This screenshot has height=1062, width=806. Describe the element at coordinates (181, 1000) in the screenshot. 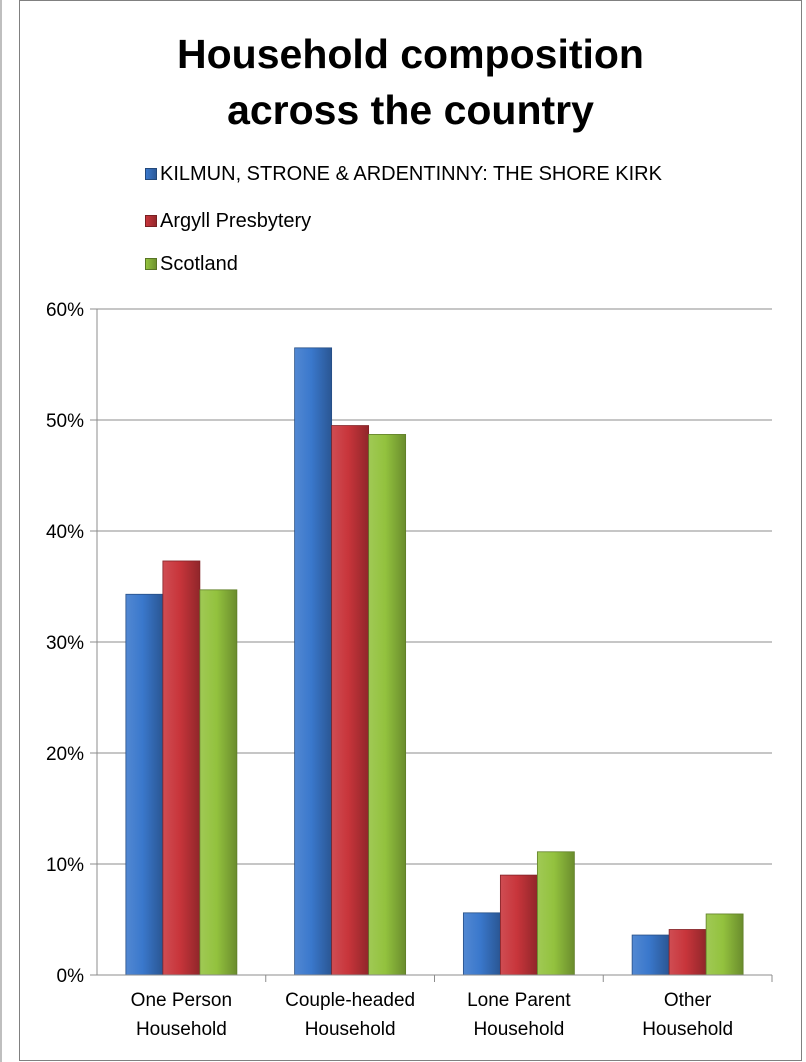

I see `x-tick-label: One Person` at that location.